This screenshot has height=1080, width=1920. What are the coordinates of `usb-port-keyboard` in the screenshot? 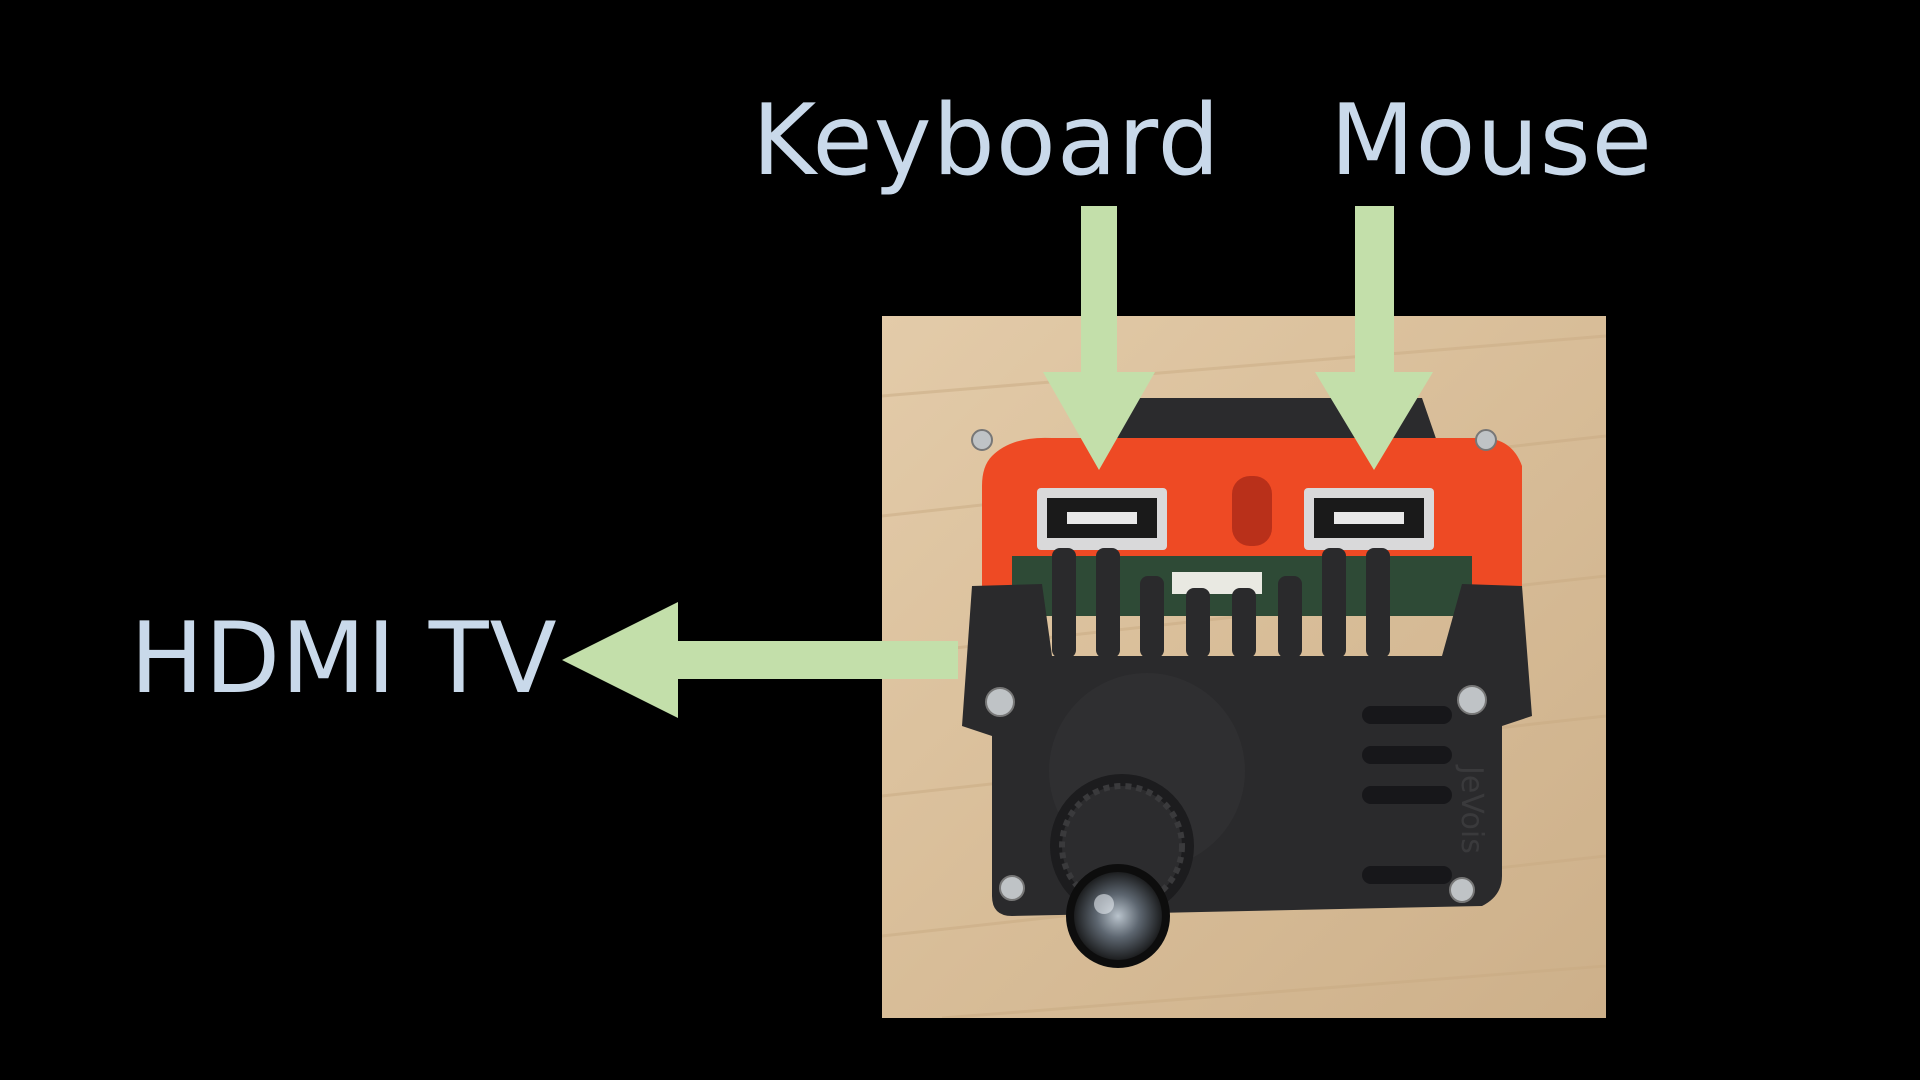 It's located at (1102, 519).